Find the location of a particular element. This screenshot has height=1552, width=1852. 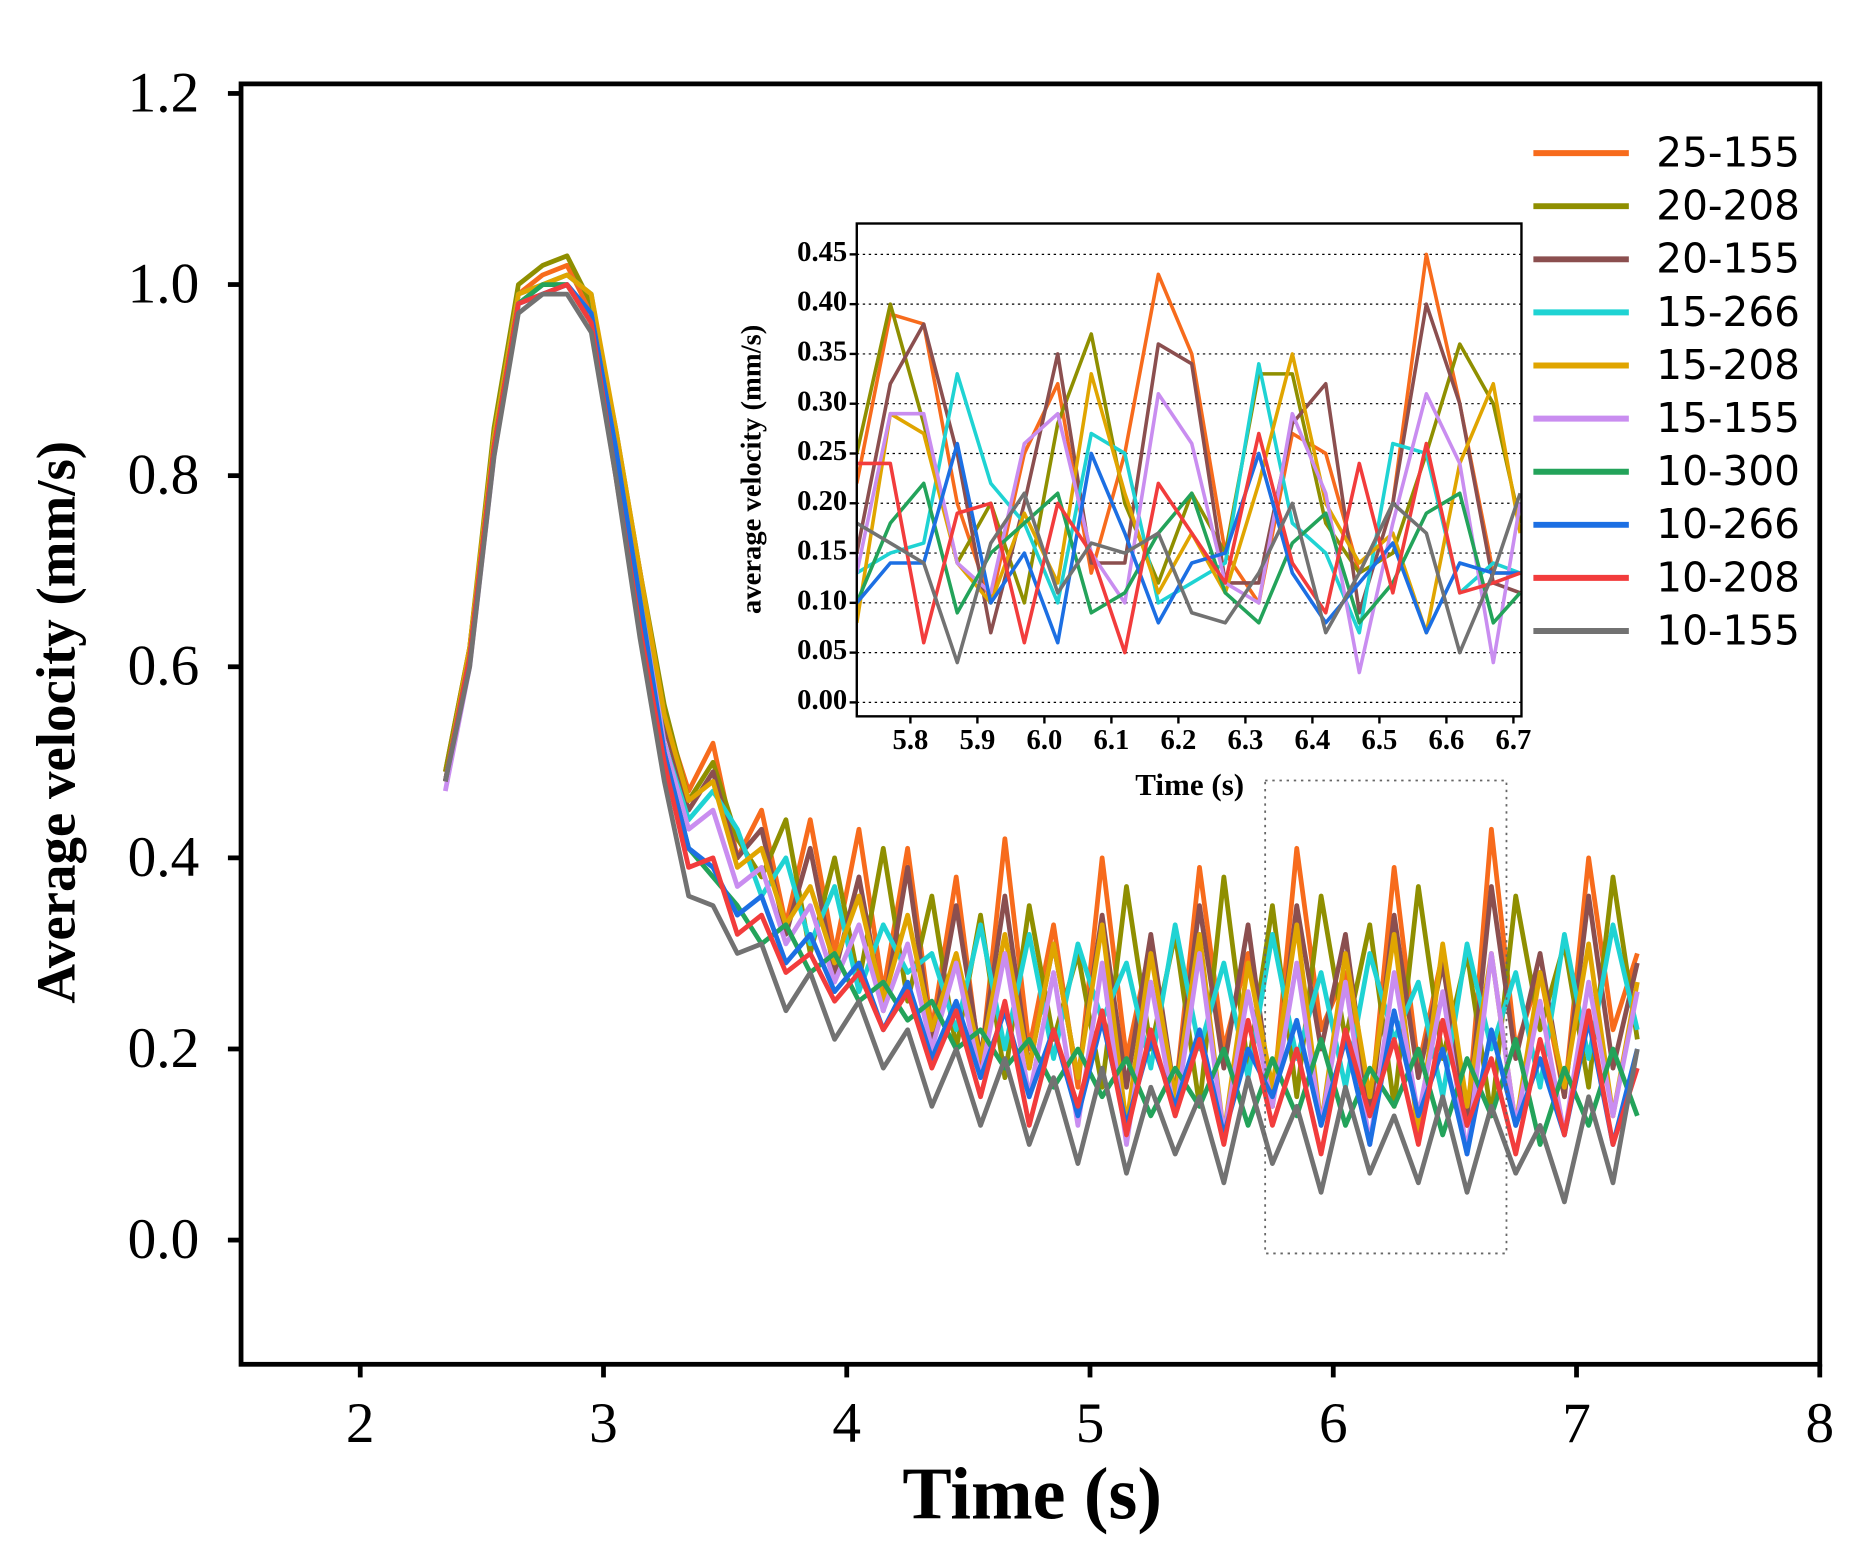

x-tick-label: 4 is located at coordinates (846, 1423).